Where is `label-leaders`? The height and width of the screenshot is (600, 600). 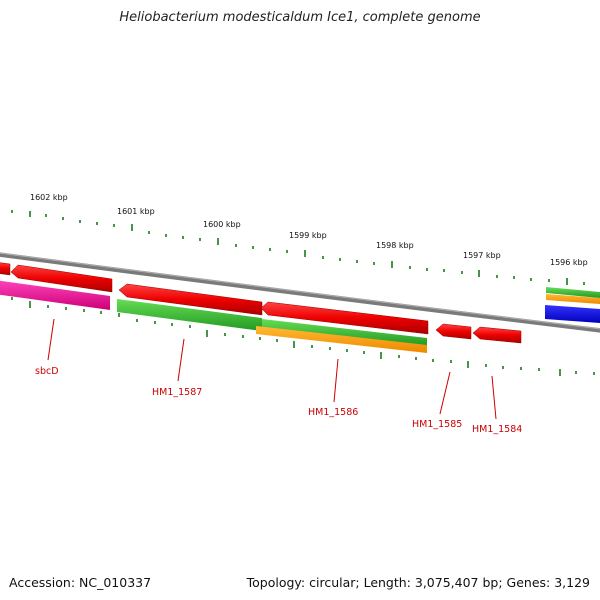 label-leaders is located at coordinates (272, 369).